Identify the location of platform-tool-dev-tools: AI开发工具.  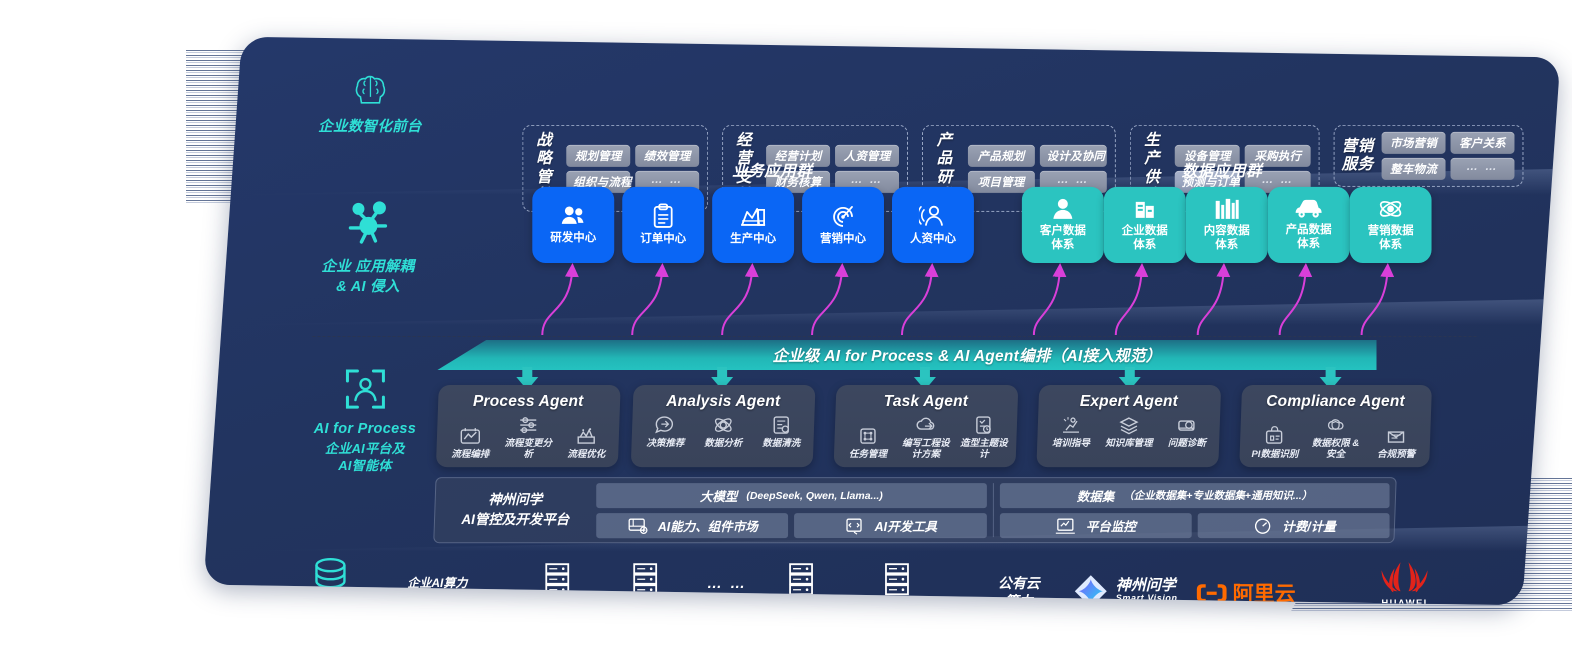
(890, 526).